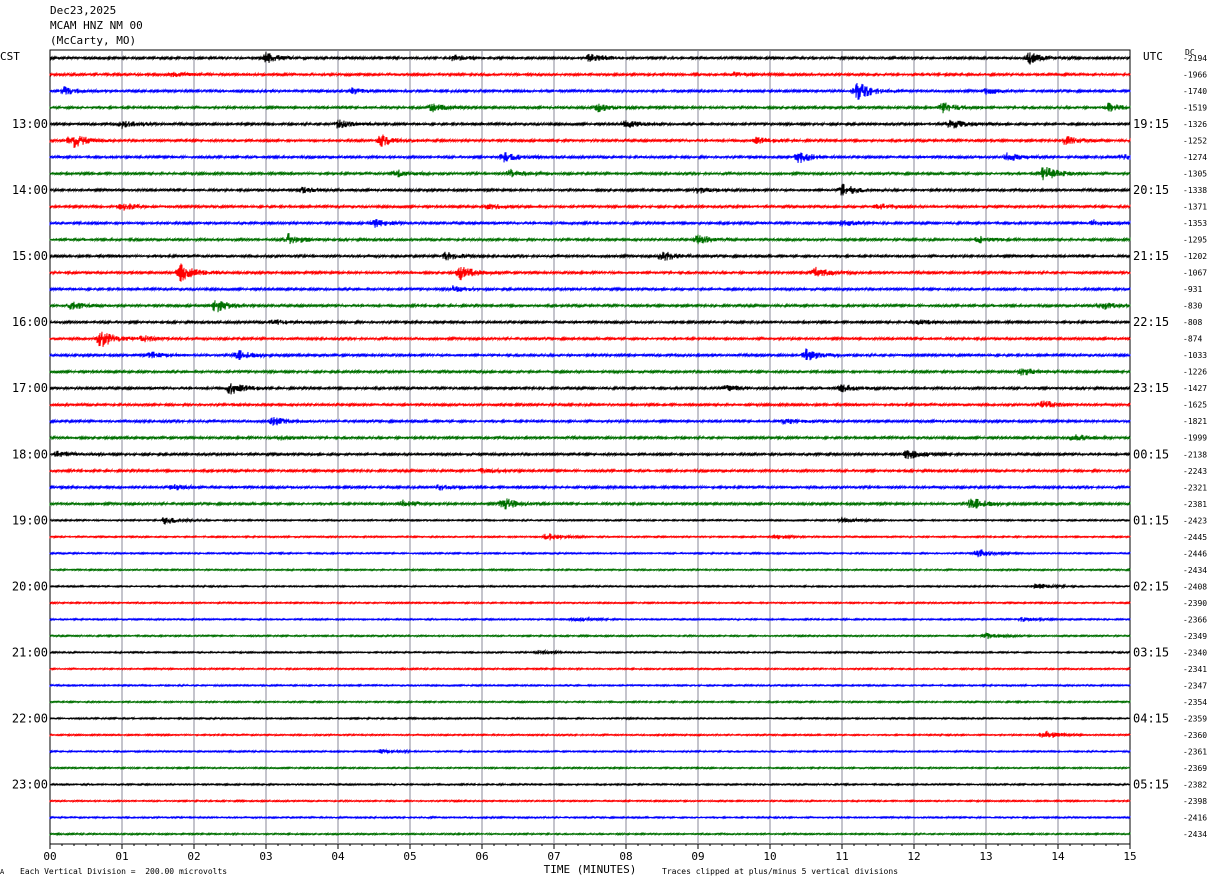 This screenshot has height=886, width=1210. Describe the element at coordinates (193, 856) in the screenshot. I see `x-tick-label: 02` at that location.